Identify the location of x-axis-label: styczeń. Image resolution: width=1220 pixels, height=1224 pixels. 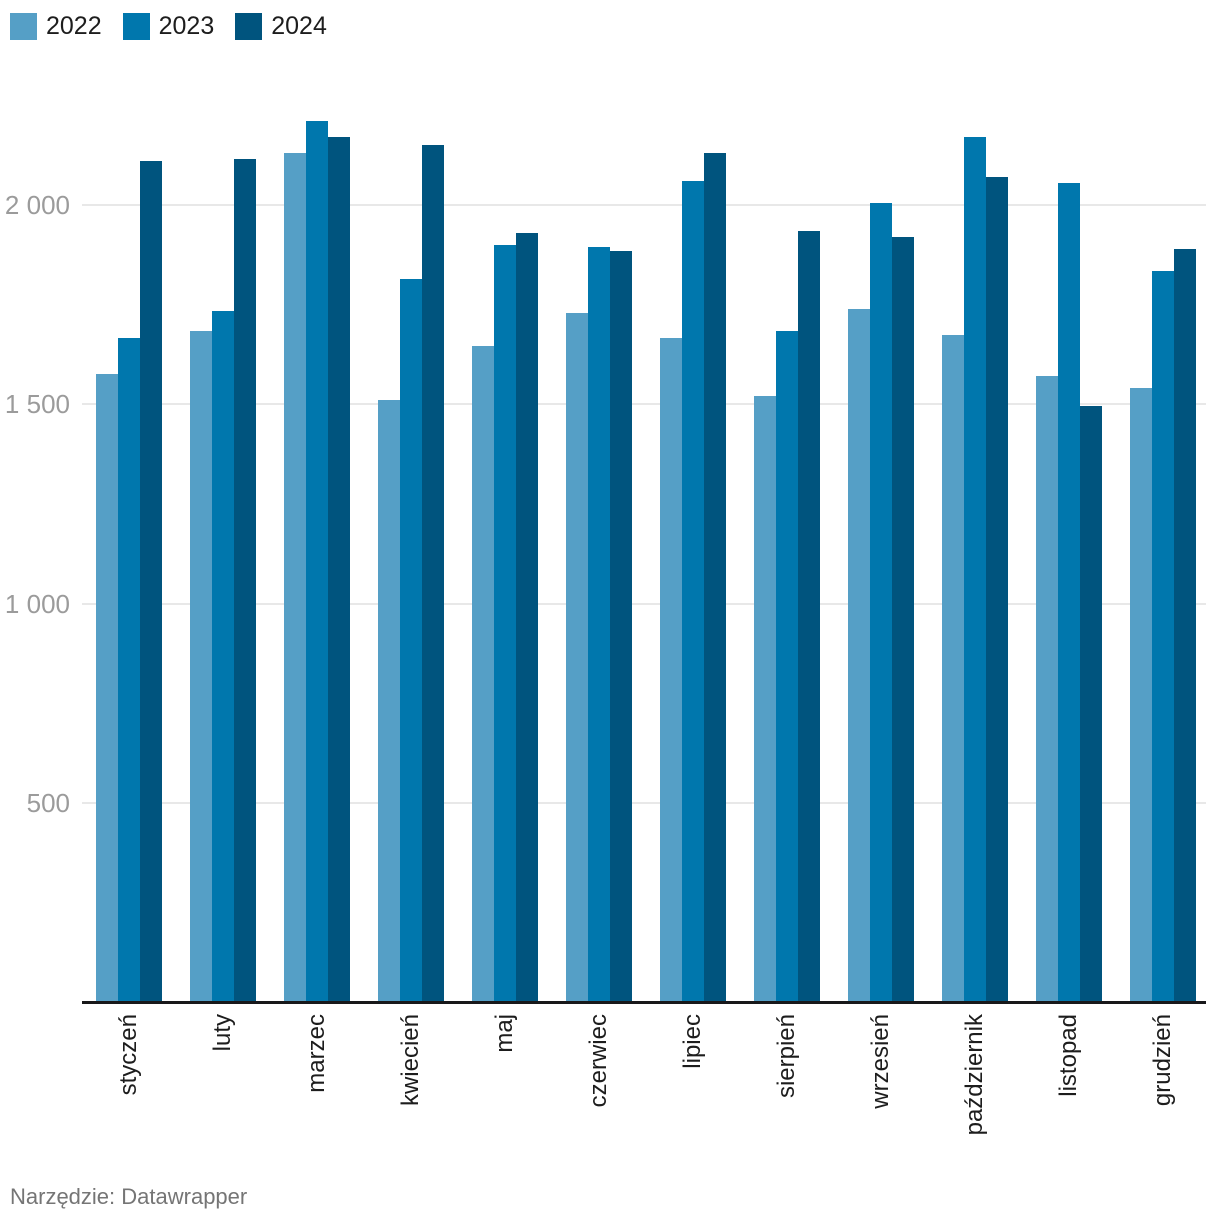
(128, 1055).